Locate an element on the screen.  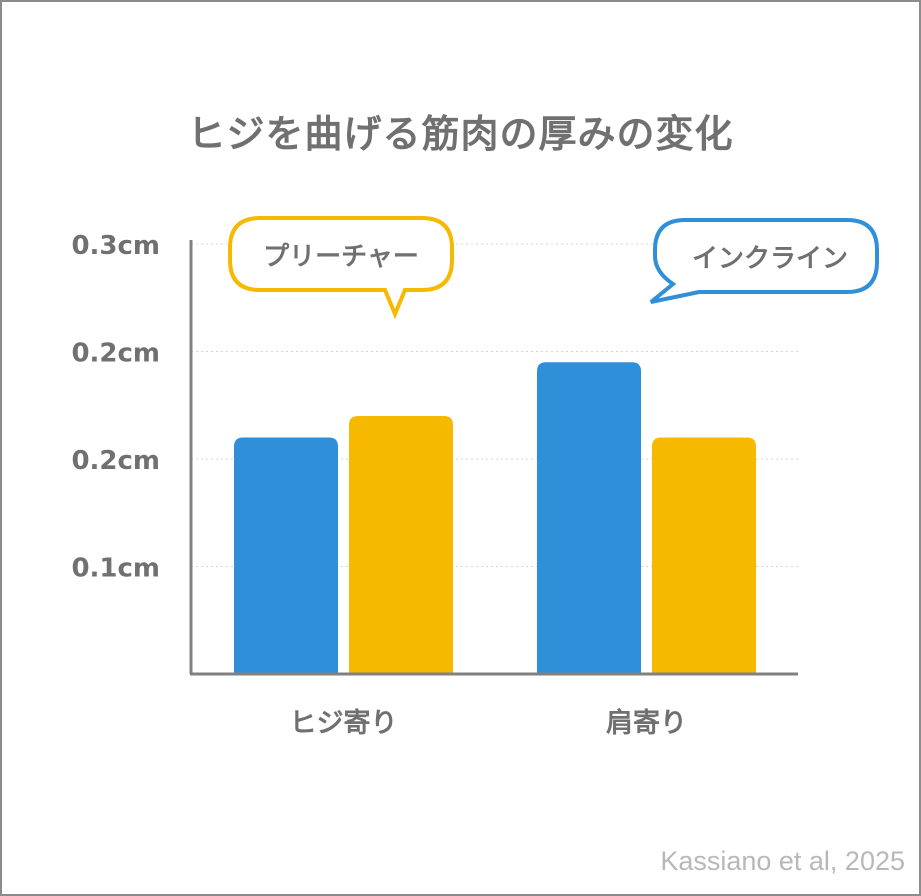
bar-incline-shoulder is located at coordinates (589, 518).